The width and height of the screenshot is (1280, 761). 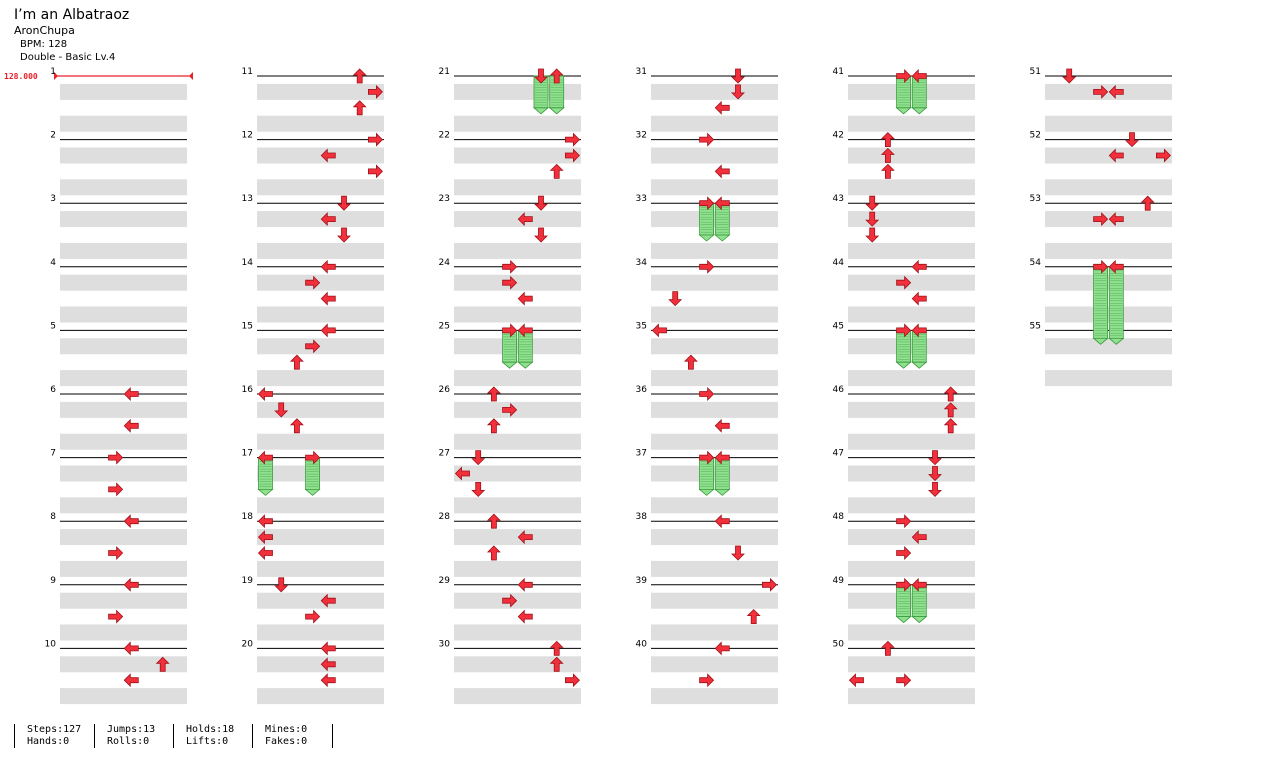 I want to click on measure-number: 28, so click(x=445, y=517).